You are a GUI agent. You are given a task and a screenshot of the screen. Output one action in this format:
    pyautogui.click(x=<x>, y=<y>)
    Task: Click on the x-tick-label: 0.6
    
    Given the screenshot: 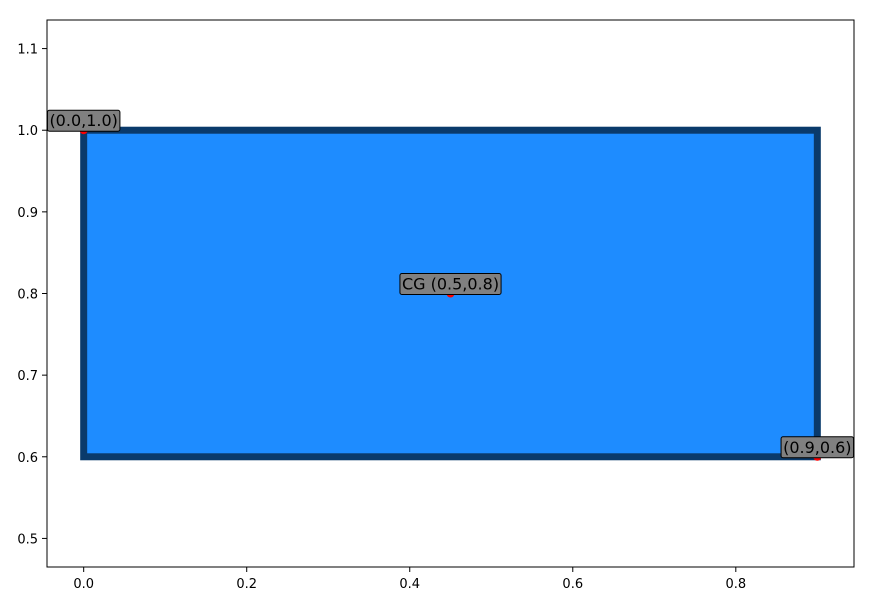 What is the action you would take?
    pyautogui.click(x=572, y=584)
    